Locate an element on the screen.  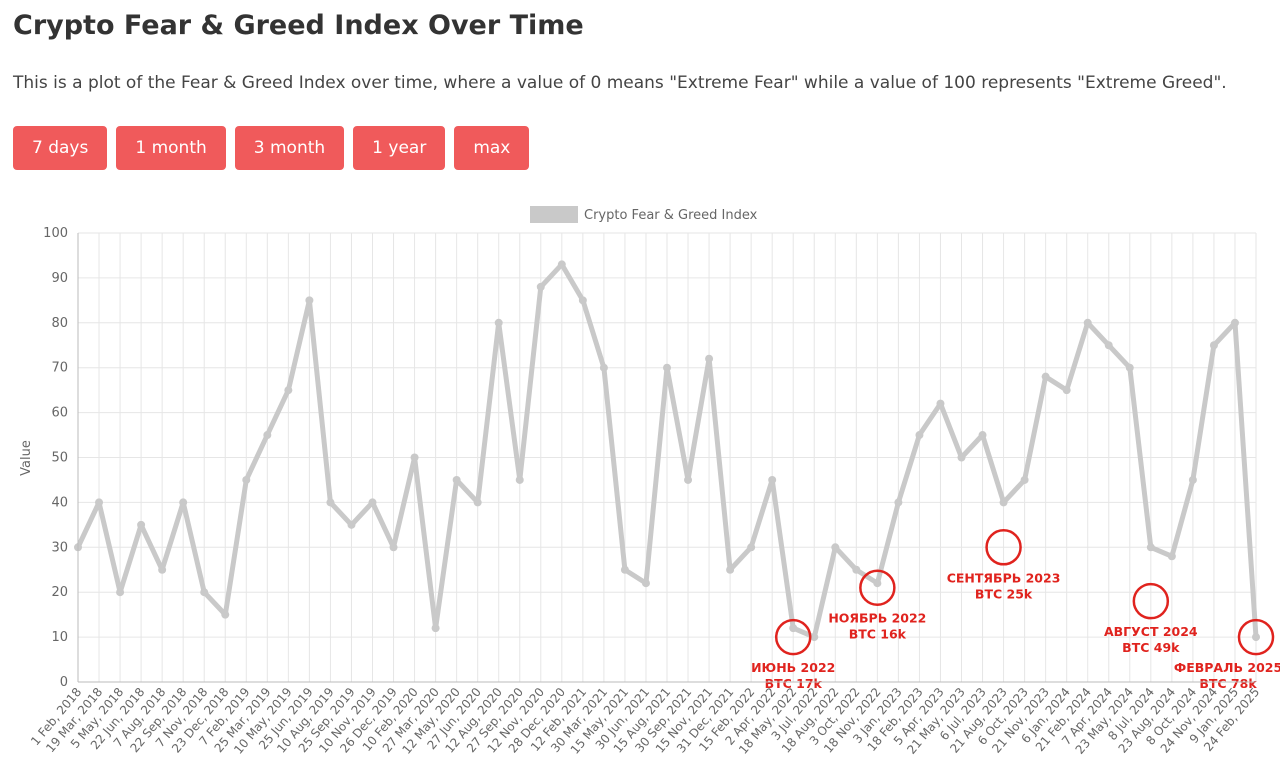
range-7-days-button: 7 days is located at coordinates (60, 148).